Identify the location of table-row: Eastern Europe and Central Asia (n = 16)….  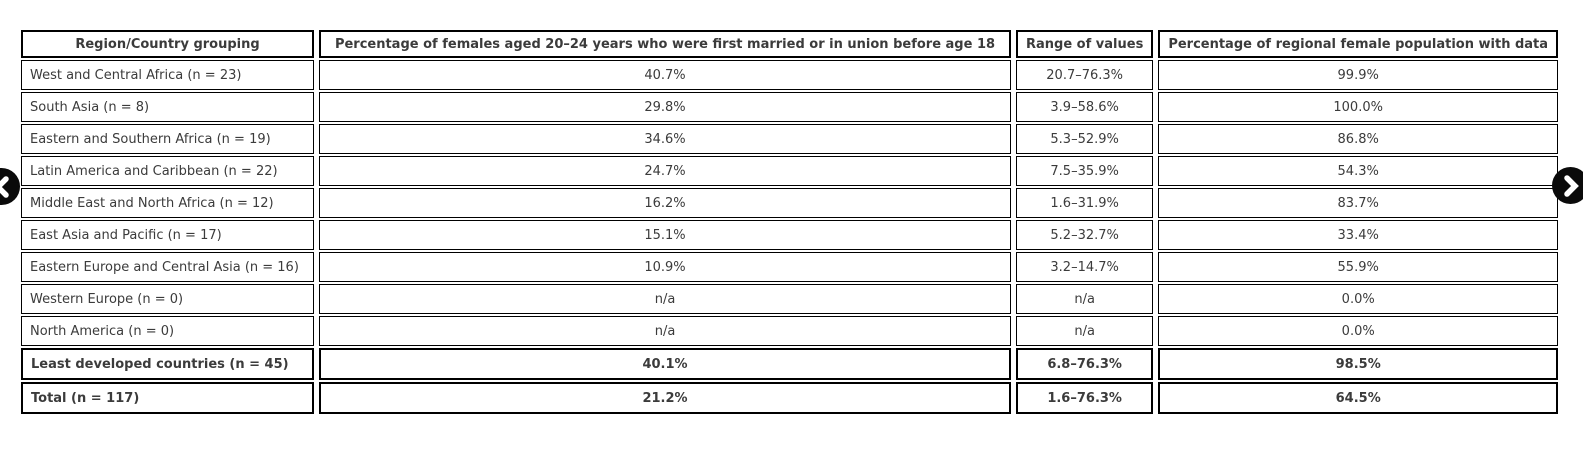
(790, 267).